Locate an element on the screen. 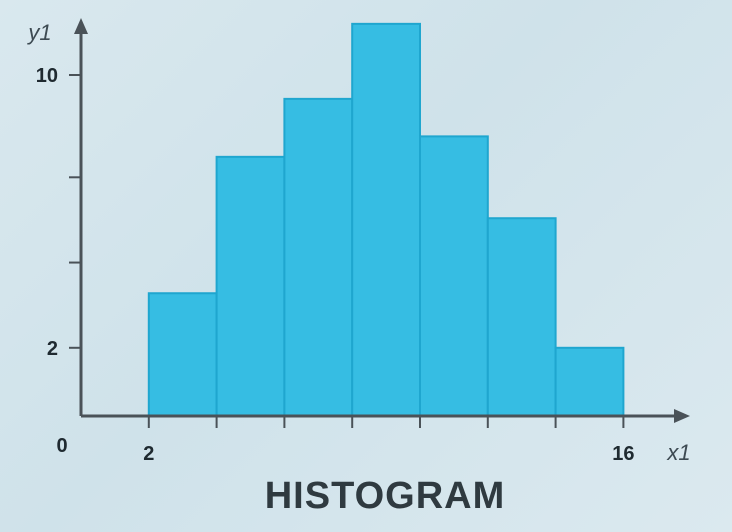 The image size is (732, 532). x-tick-label: 2 is located at coordinates (148, 454).